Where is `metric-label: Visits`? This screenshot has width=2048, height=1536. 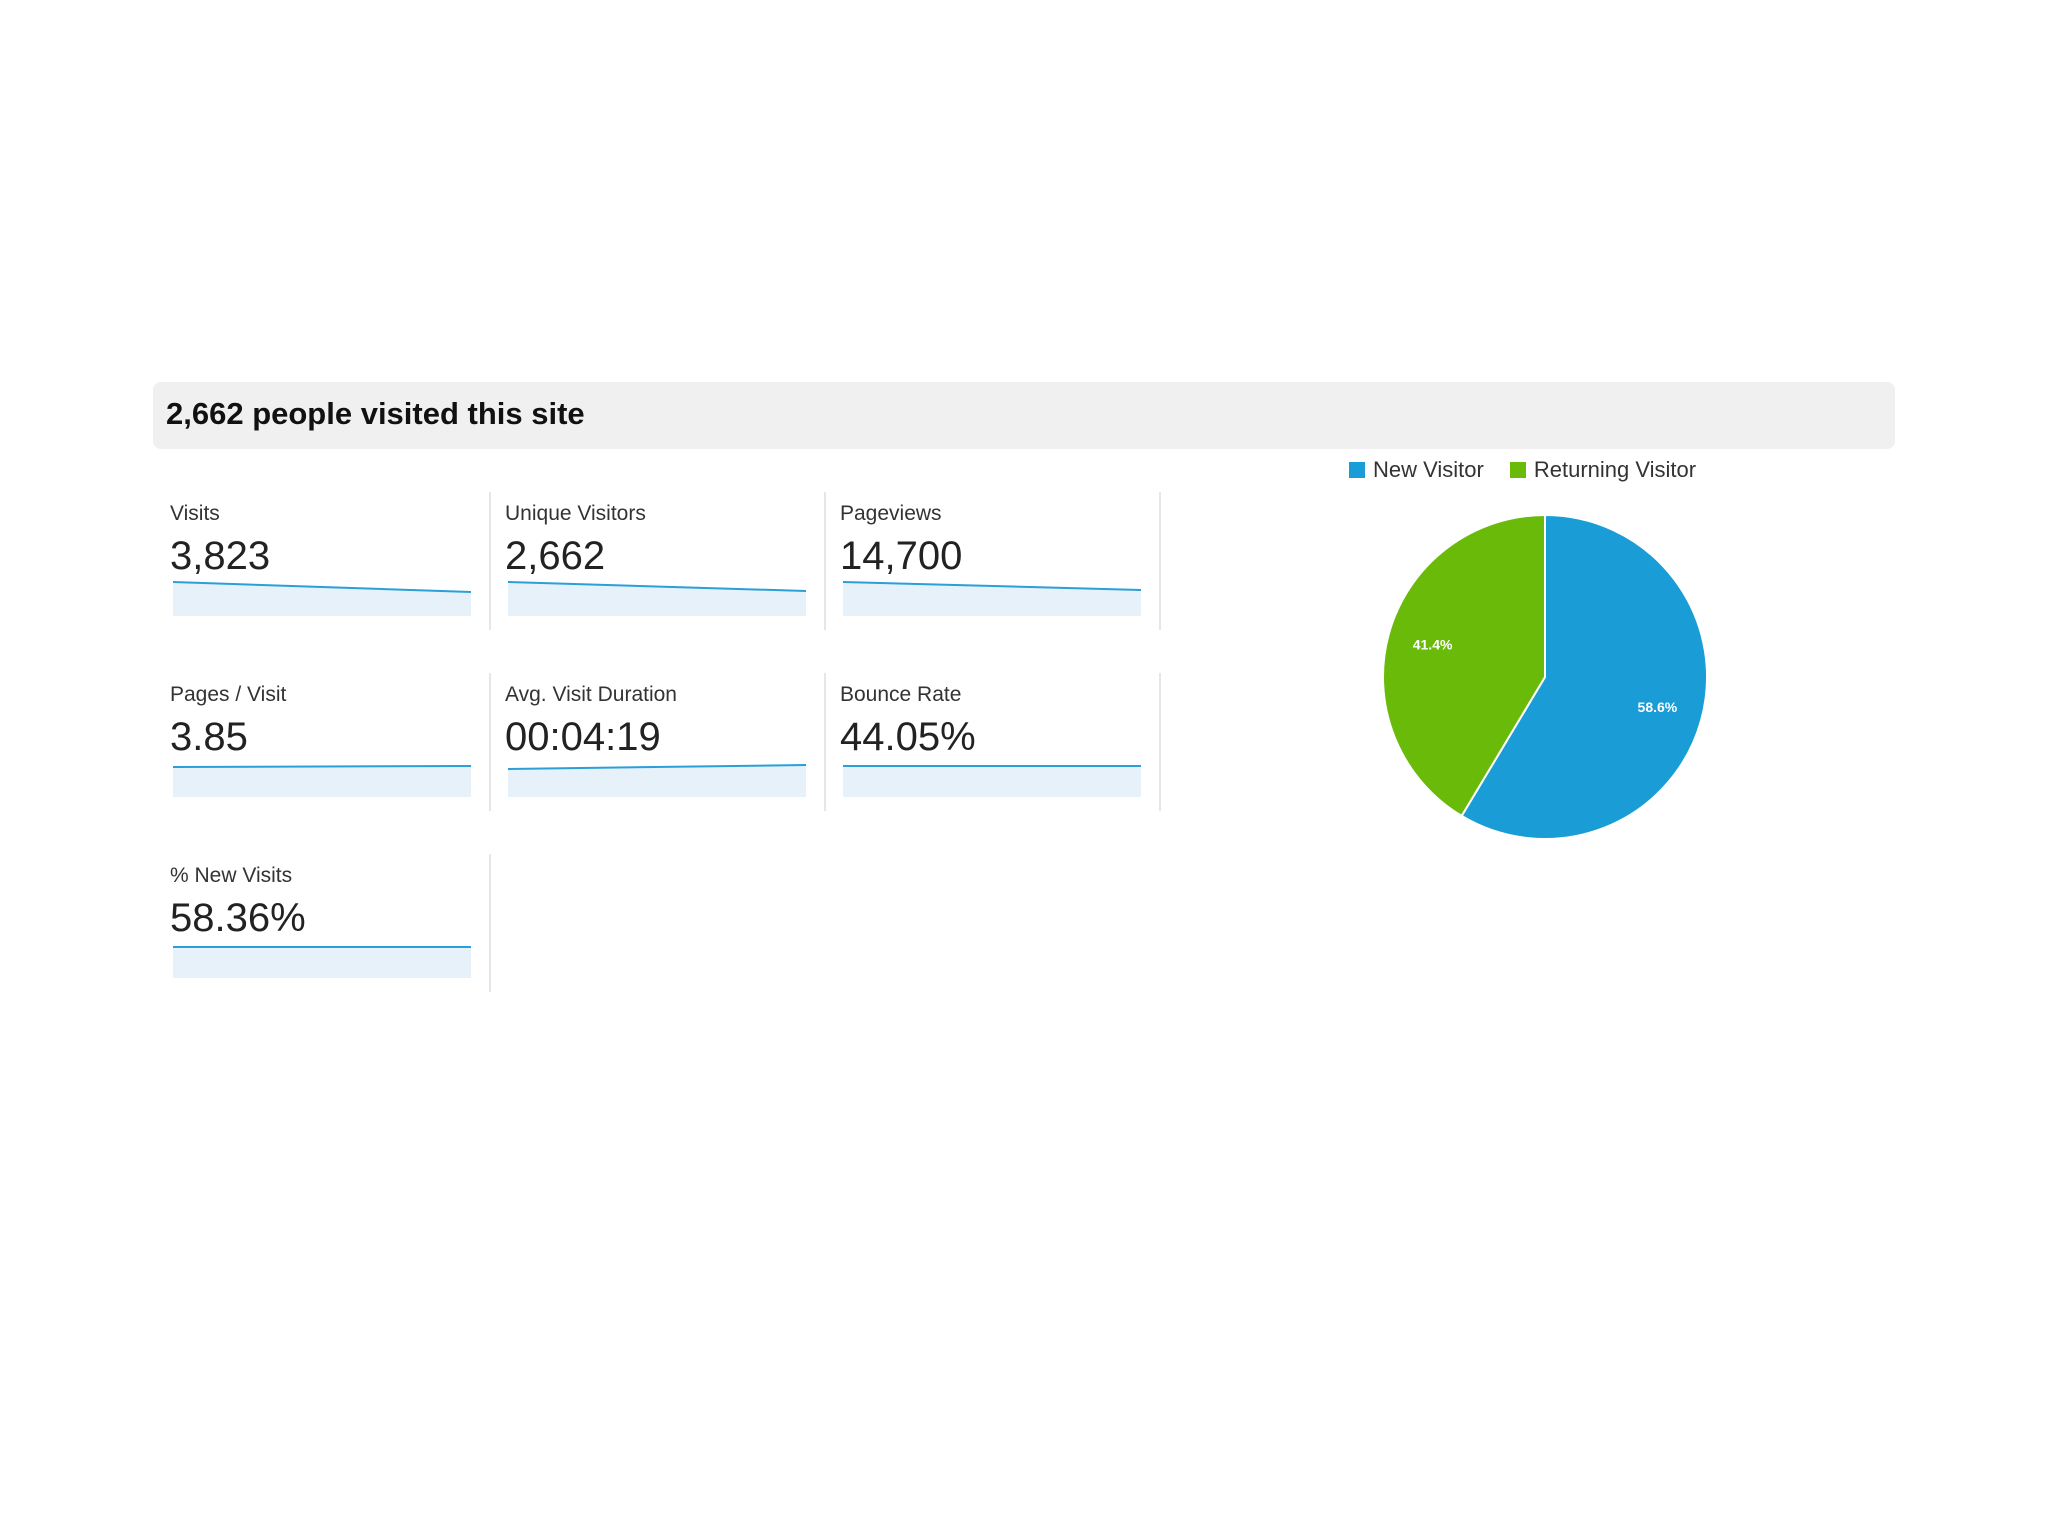
metric-label: Visits is located at coordinates (195, 513).